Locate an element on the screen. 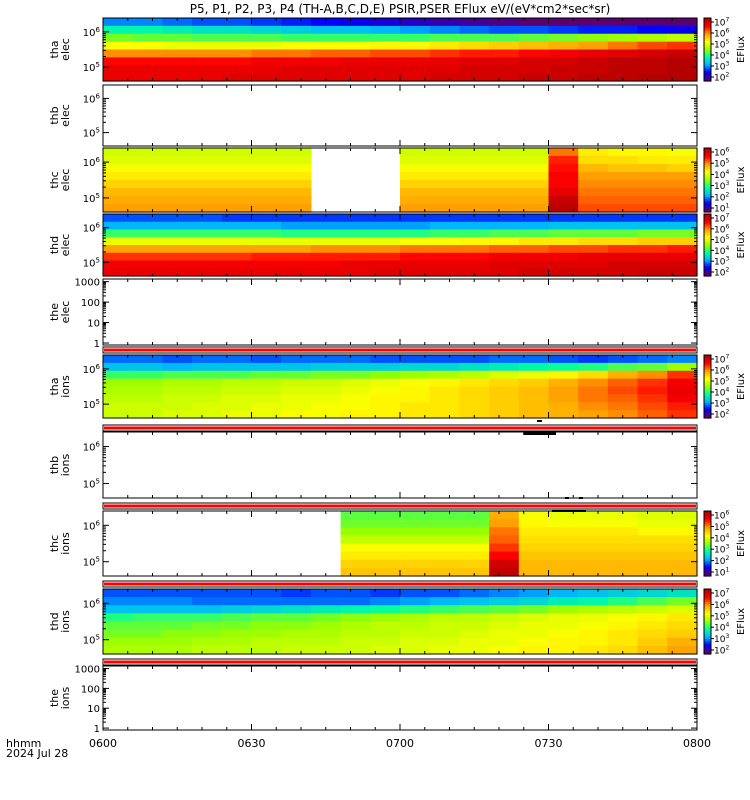 Image resolution: width=750 pixels, height=800 pixels. y-tick-label: 106 is located at coordinates (92, 369).